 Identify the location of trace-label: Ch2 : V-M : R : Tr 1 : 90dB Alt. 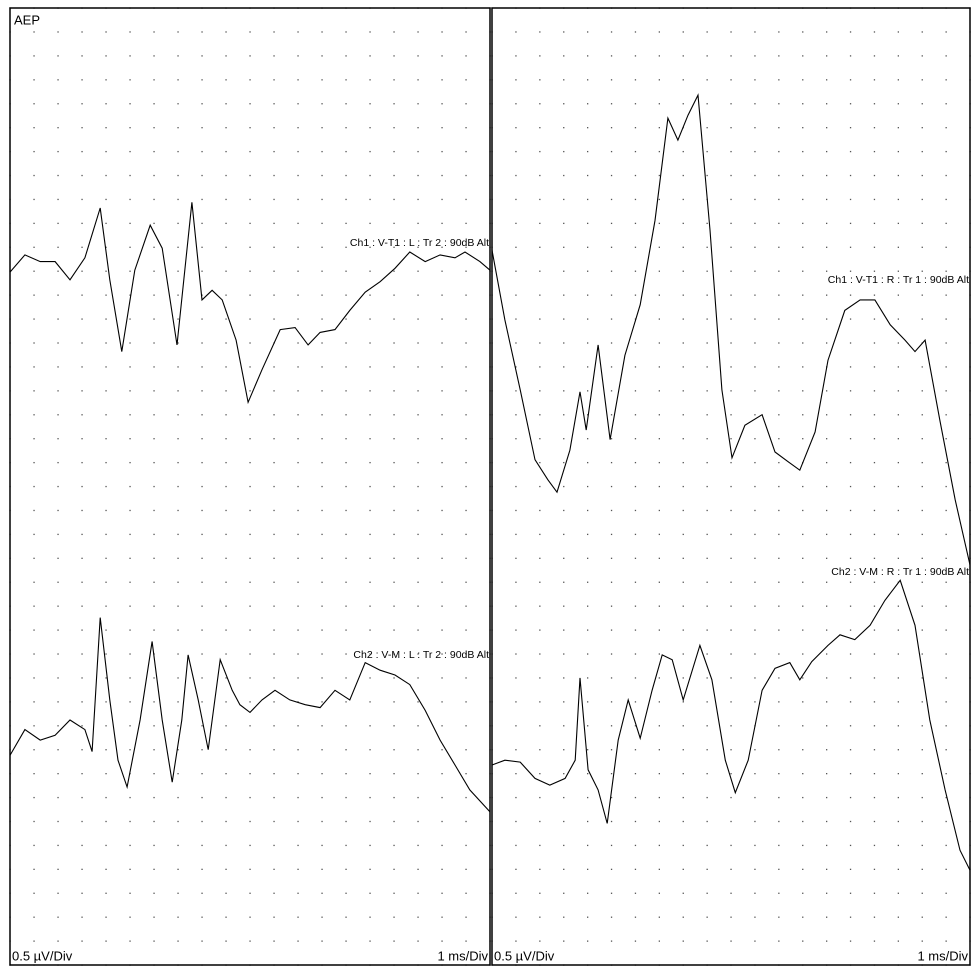
(900, 572).